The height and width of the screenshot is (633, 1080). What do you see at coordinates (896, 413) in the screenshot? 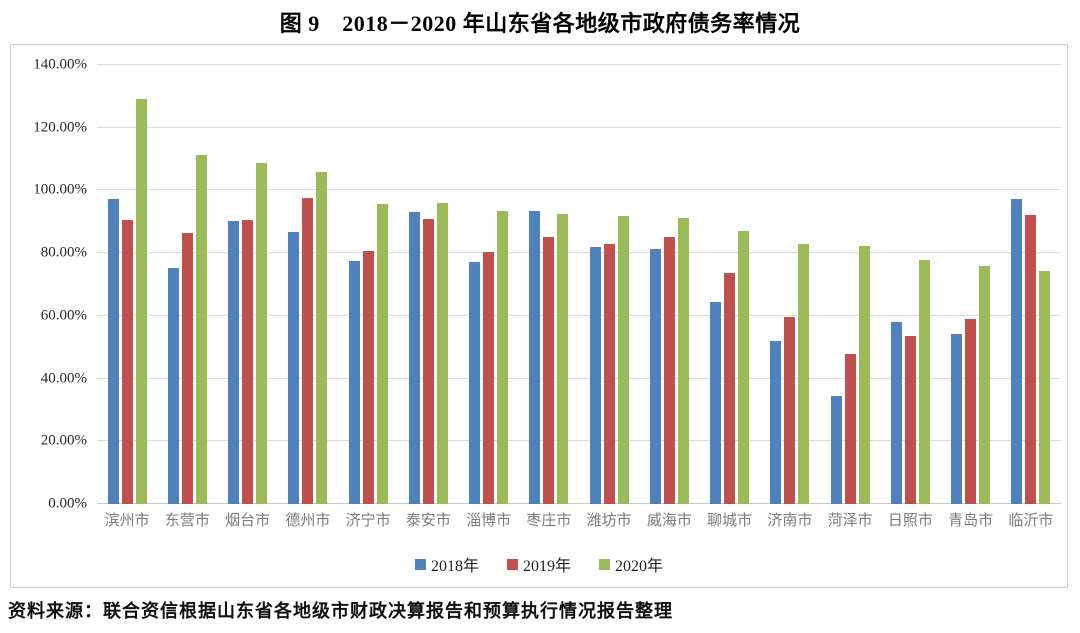
I see `bar-日照市-2018年` at bounding box center [896, 413].